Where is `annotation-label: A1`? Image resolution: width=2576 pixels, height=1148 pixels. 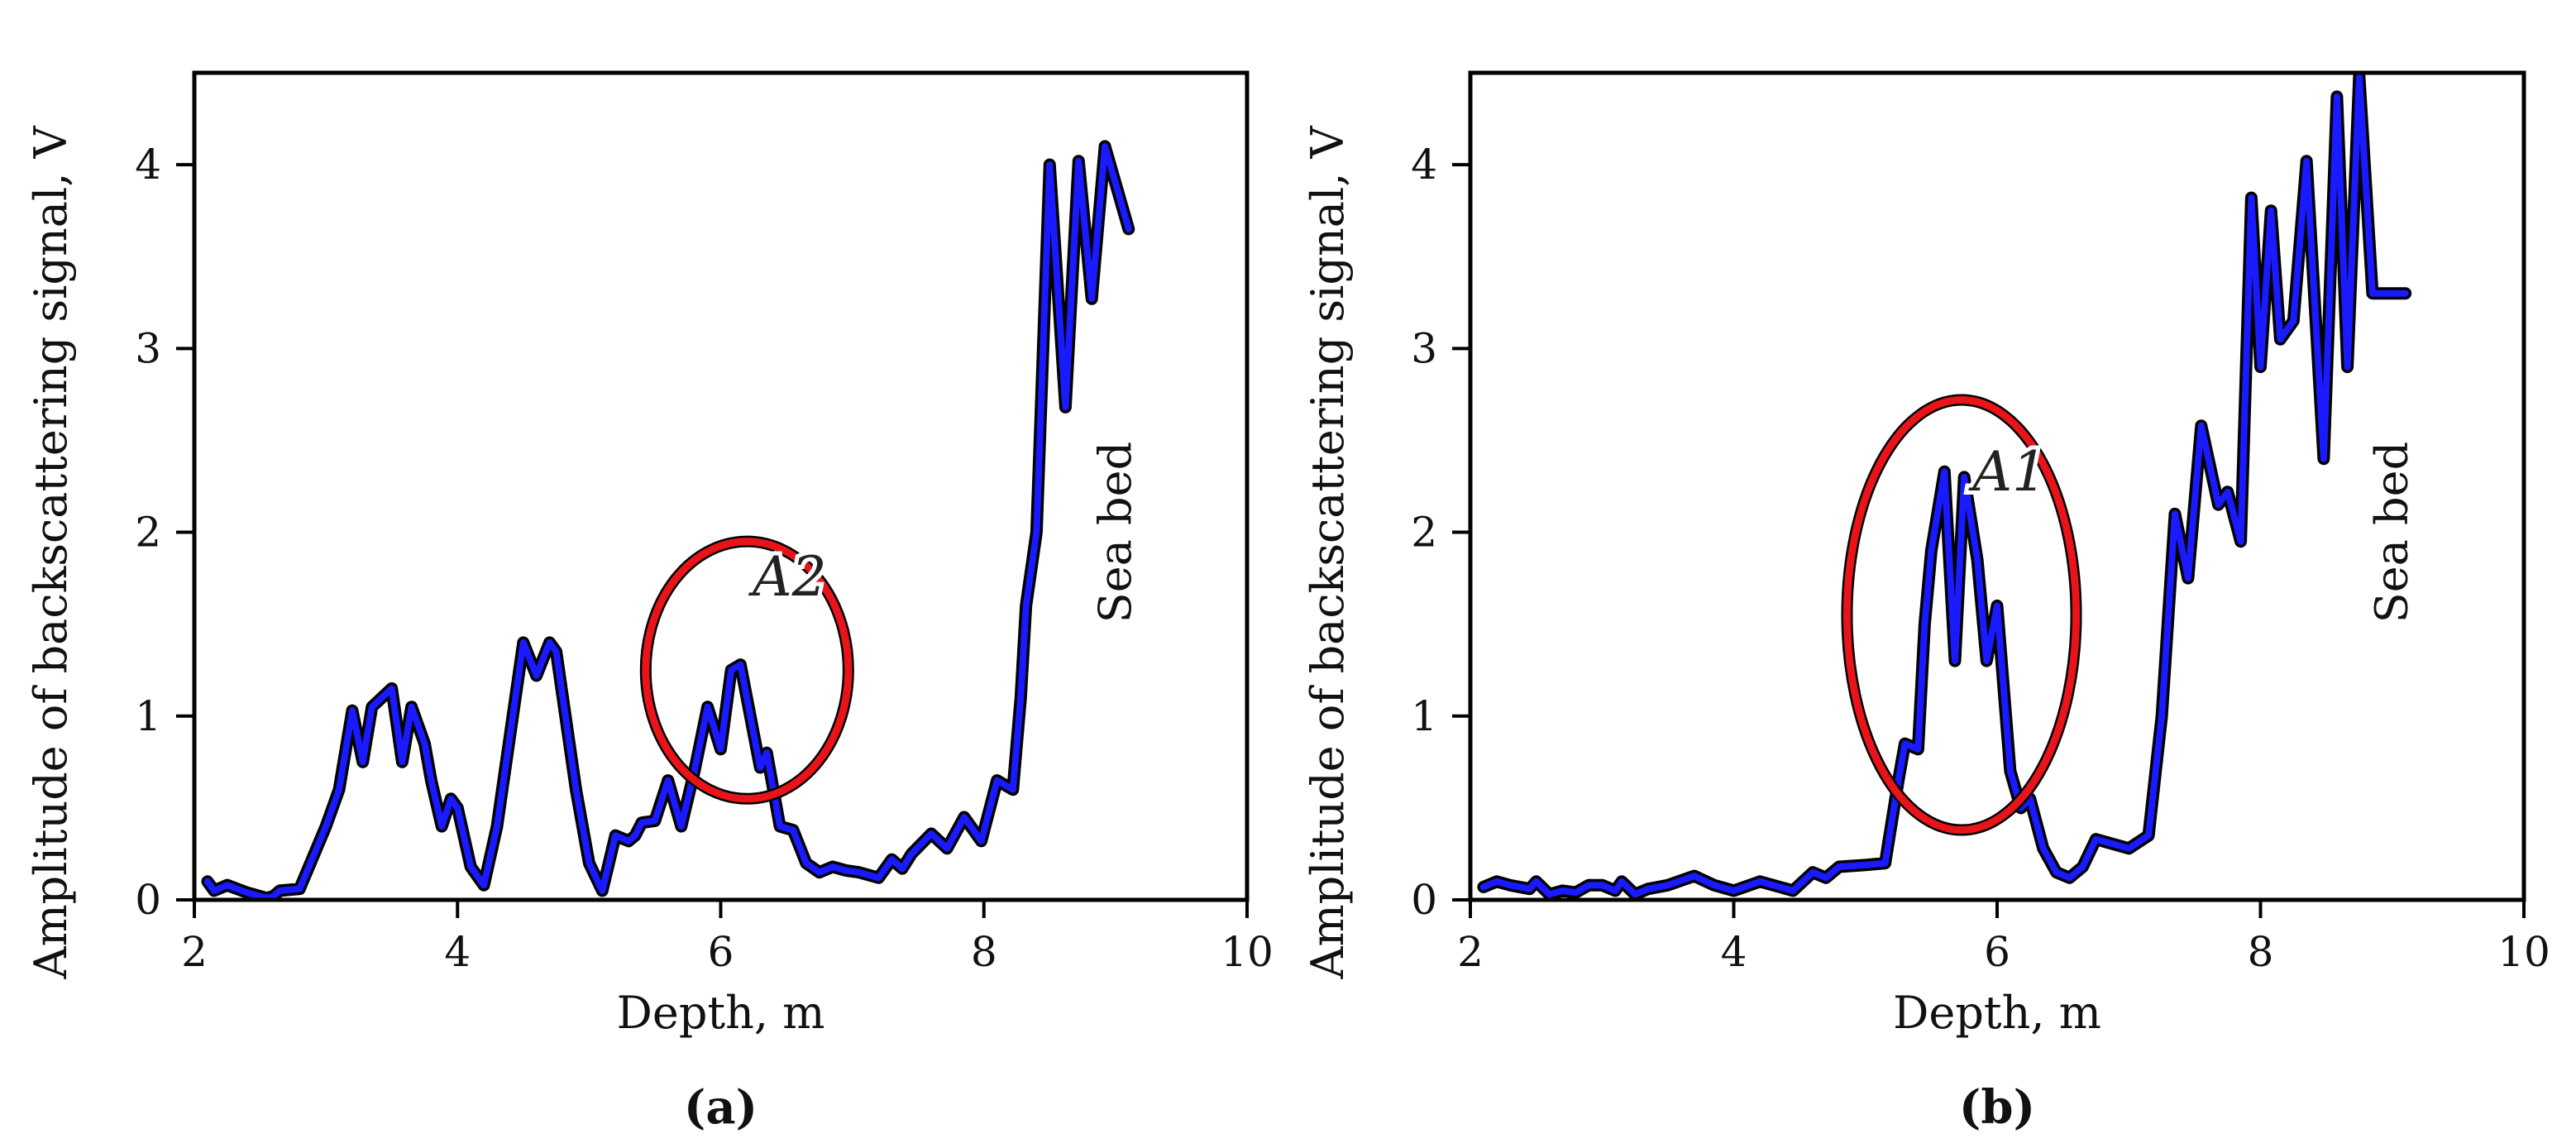
annotation-label: A1 is located at coordinates (2007, 472).